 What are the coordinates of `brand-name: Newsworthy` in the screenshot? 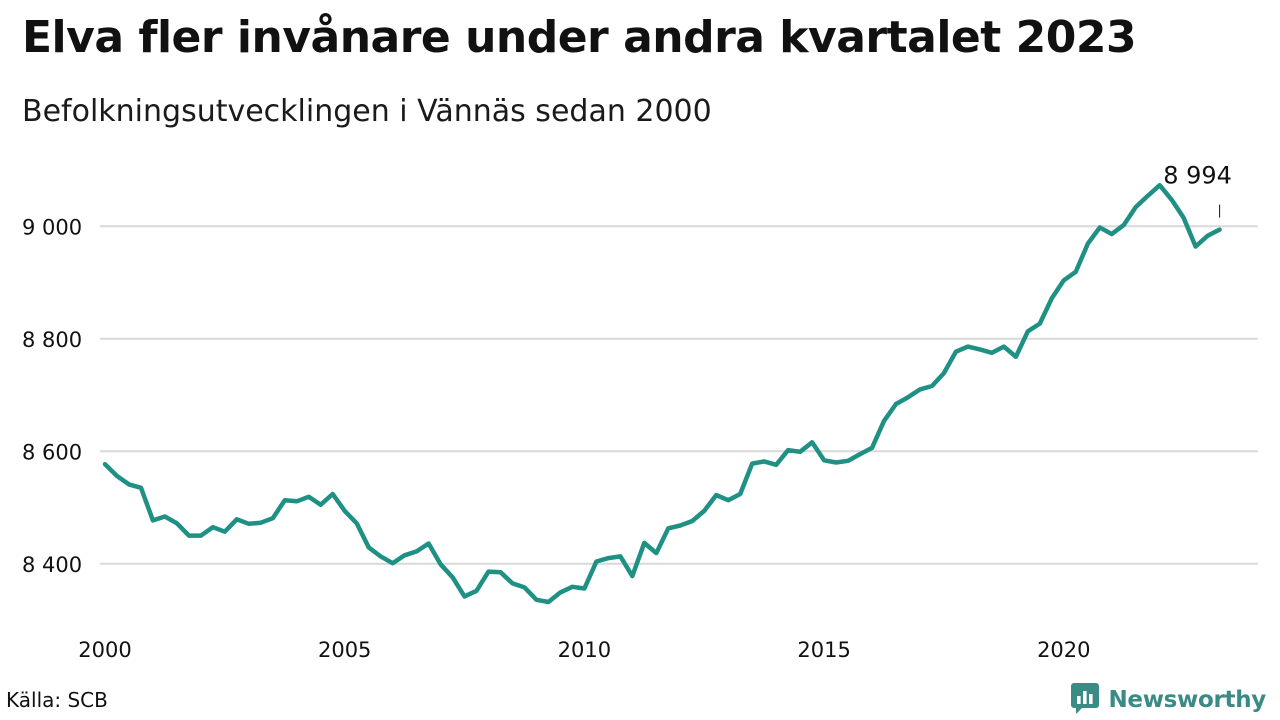 It's located at (1187, 700).